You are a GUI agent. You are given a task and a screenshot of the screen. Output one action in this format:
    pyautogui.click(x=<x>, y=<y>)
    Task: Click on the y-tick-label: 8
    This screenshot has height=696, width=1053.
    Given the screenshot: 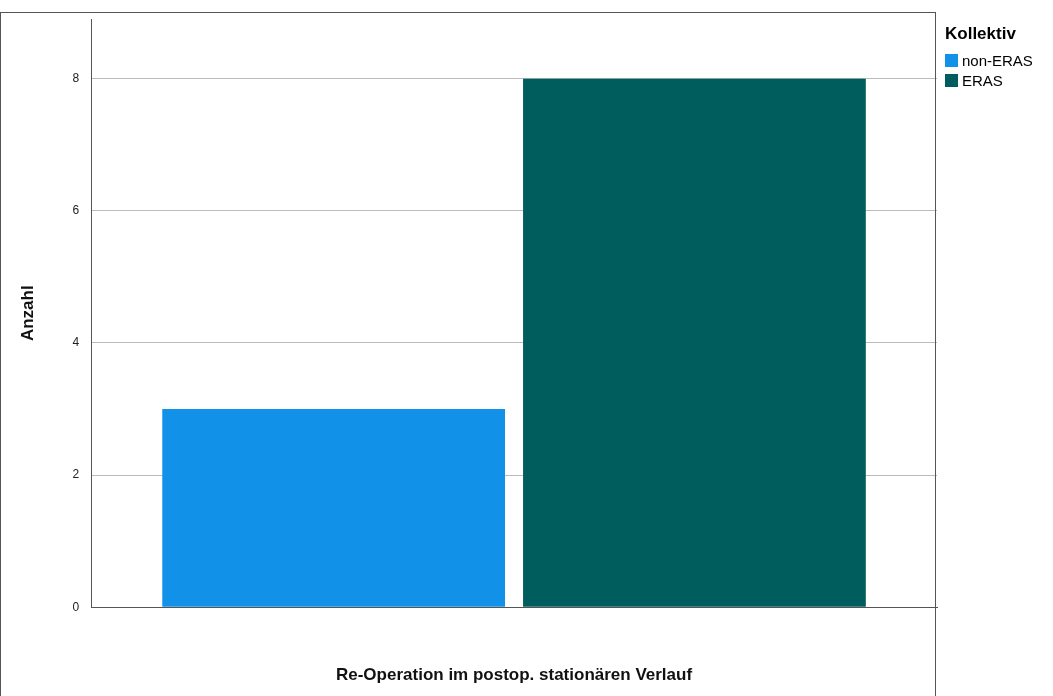 What is the action you would take?
    pyautogui.click(x=76, y=77)
    